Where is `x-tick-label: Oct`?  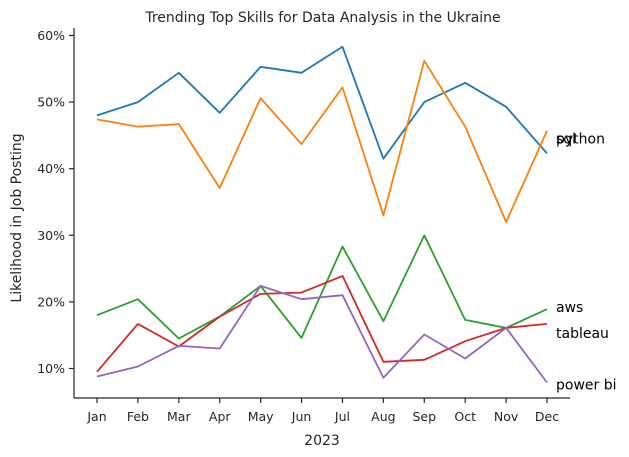
x-tick-label: Oct is located at coordinates (465, 416).